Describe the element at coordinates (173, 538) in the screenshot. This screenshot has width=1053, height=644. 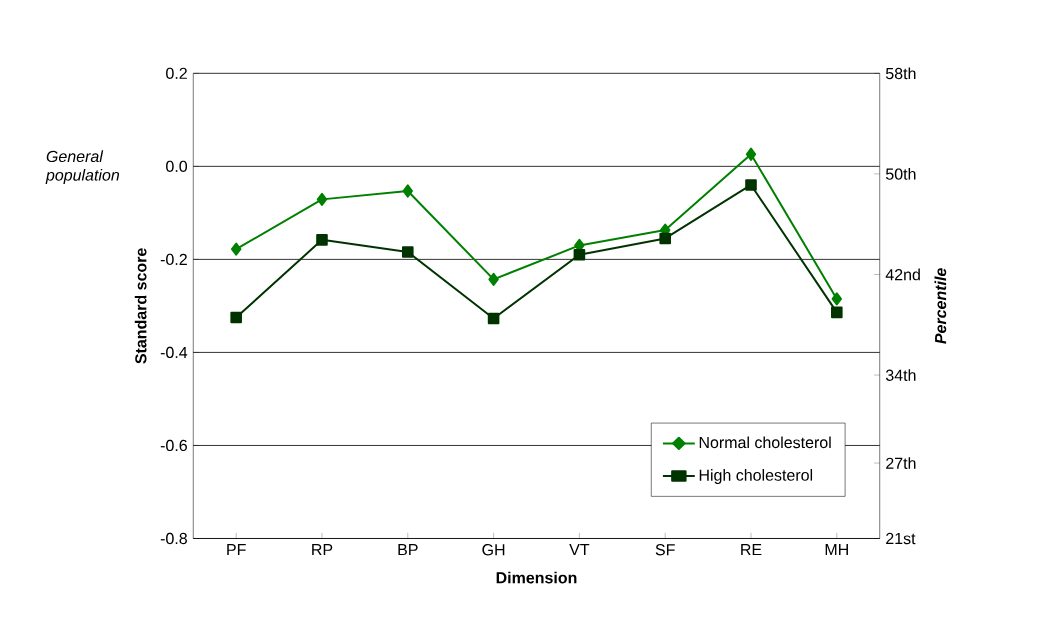
I see `y-tick-label: -0.8` at that location.